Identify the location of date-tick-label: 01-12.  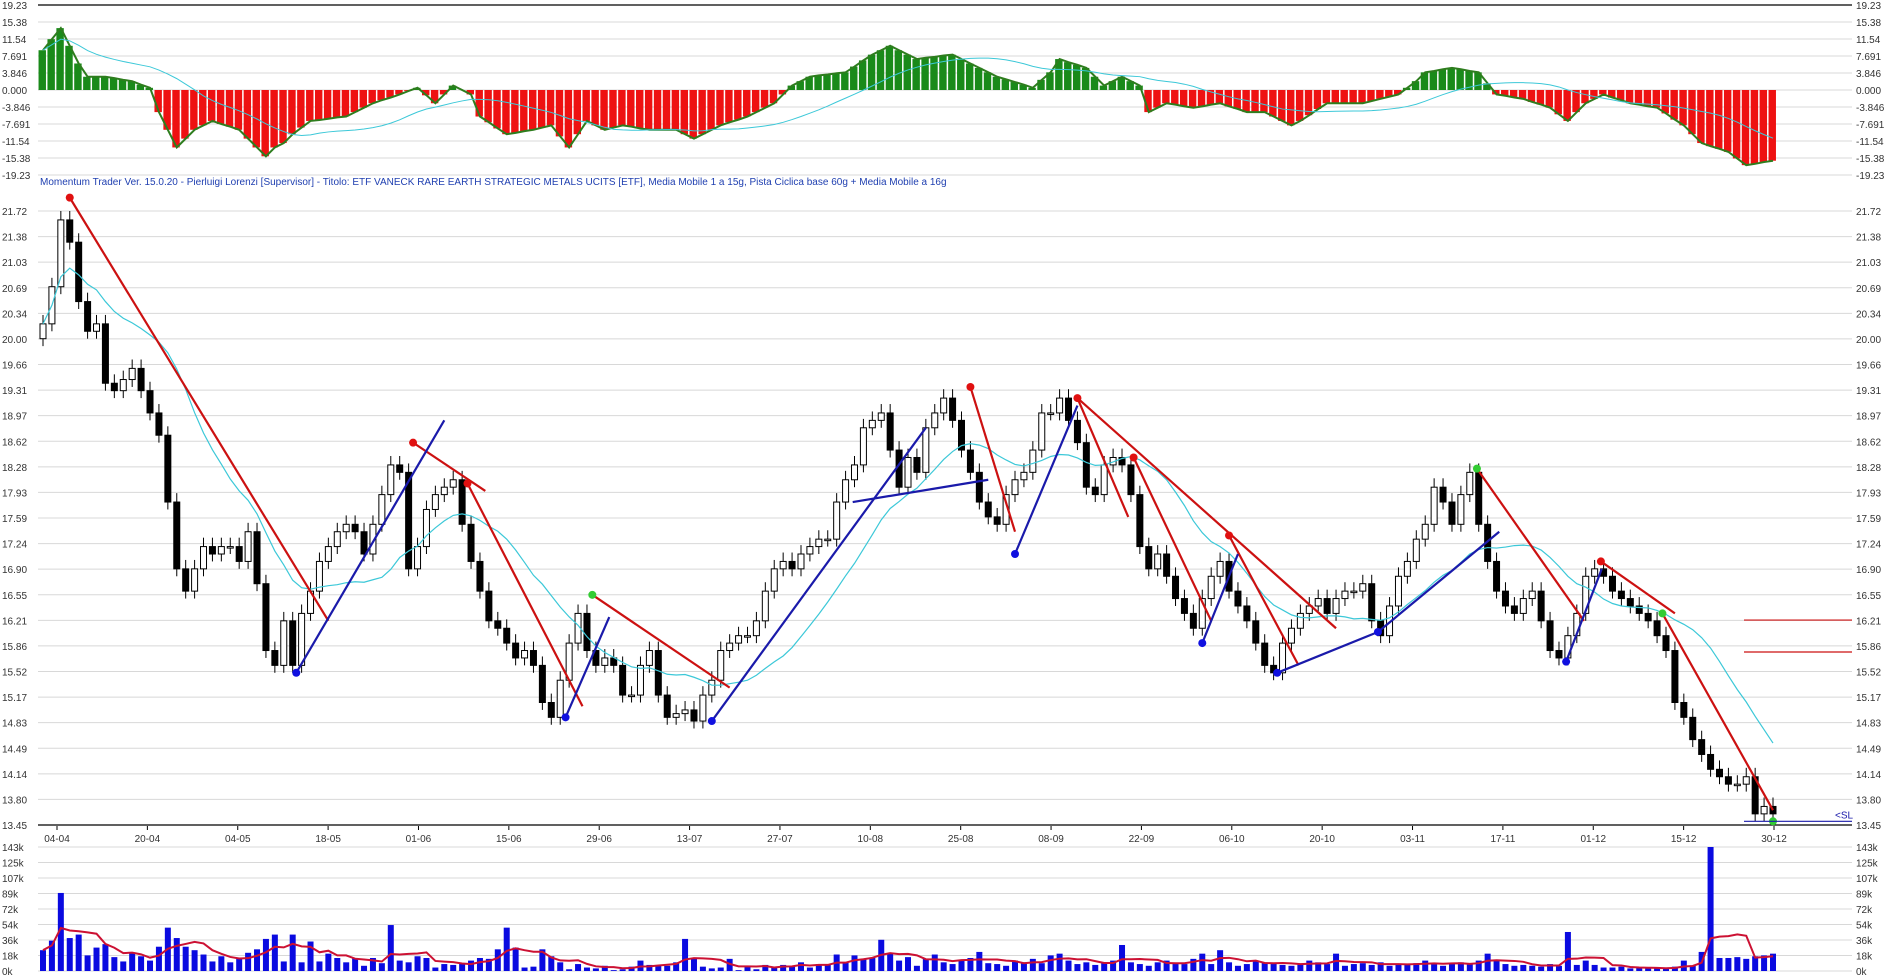
(1593, 839).